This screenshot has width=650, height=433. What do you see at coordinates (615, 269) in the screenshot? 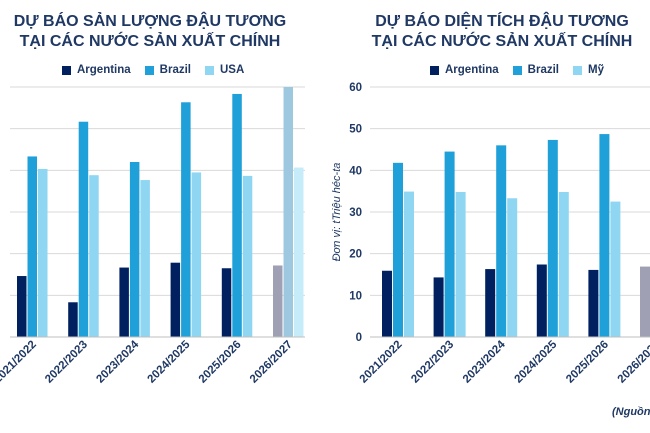
I see `bar-m--2025-2026` at bounding box center [615, 269].